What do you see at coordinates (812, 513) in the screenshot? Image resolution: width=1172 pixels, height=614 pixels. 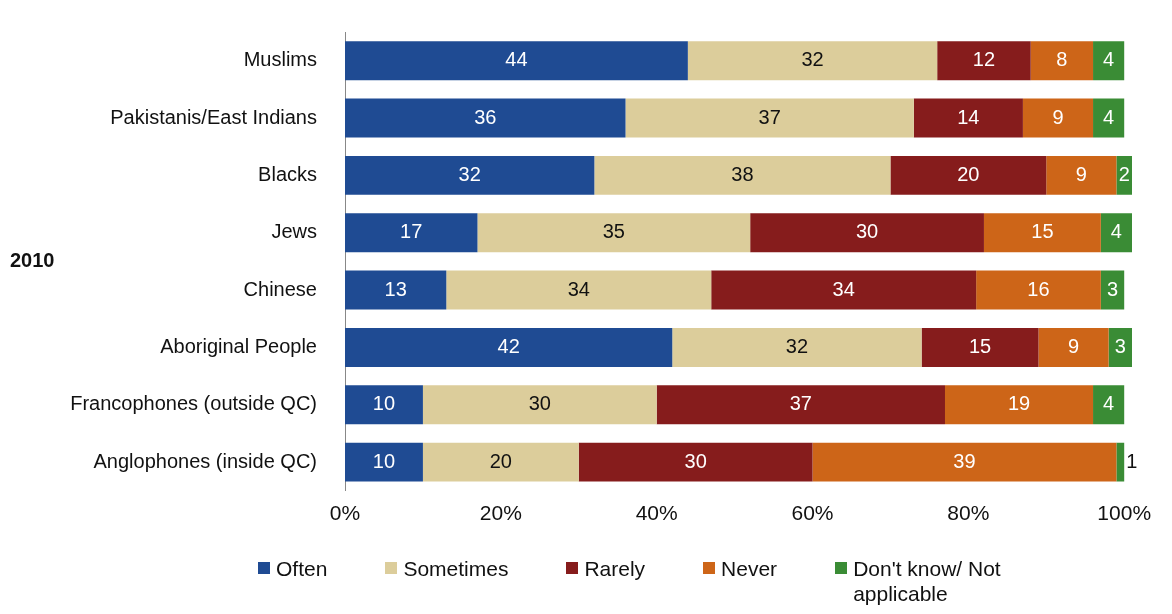 I see `x-tick-label: 60%` at bounding box center [812, 513].